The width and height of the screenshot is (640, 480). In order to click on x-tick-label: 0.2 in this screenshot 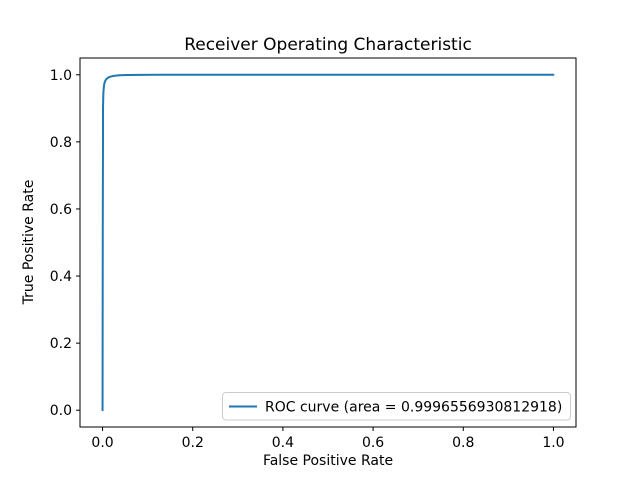, I will do `click(193, 443)`.